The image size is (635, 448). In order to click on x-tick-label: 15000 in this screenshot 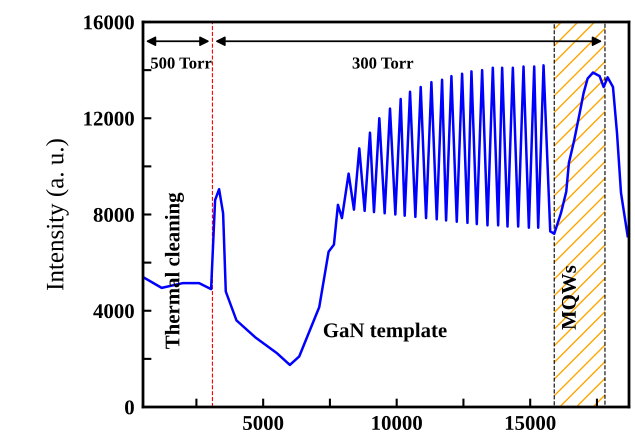, I will do `click(531, 423)`.